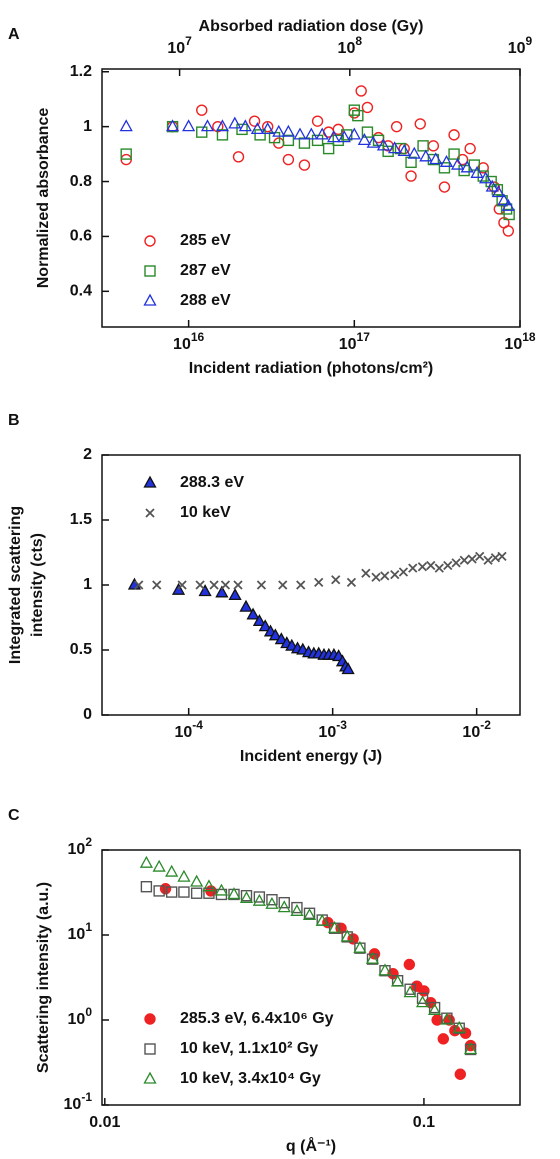 This screenshot has height=1159, width=560. Describe the element at coordinates (520, 45) in the screenshot. I see `x2-tick-label: 109` at that location.